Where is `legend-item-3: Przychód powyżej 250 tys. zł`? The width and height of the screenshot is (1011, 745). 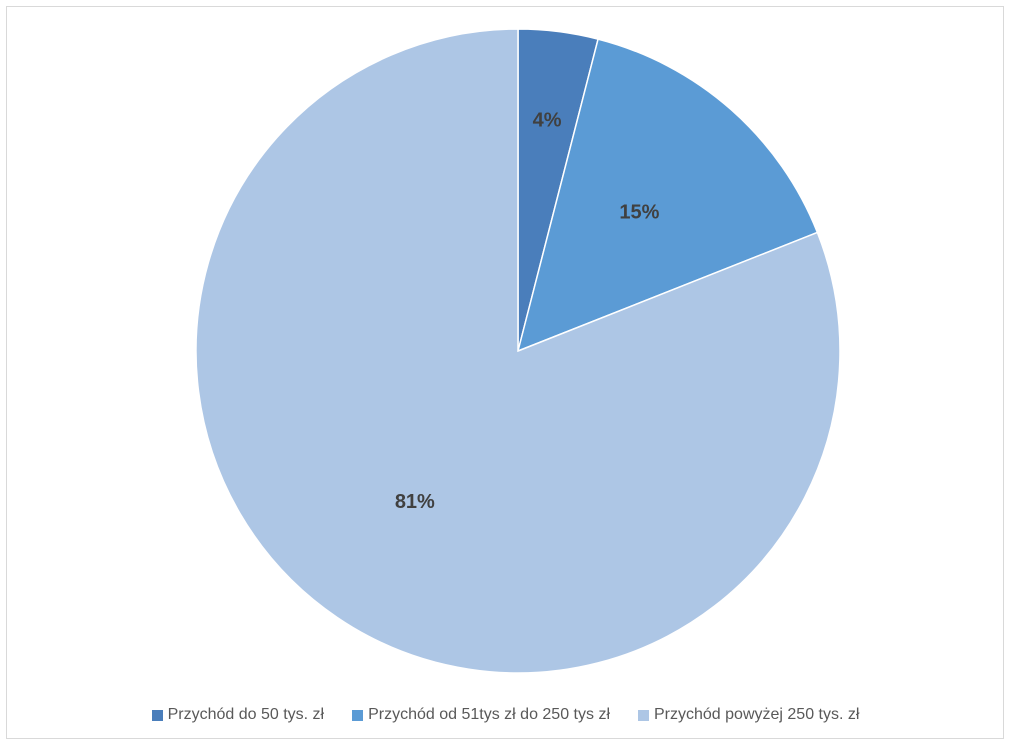 legend-item-3: Przychód powyżej 250 tys. zł is located at coordinates (748, 715).